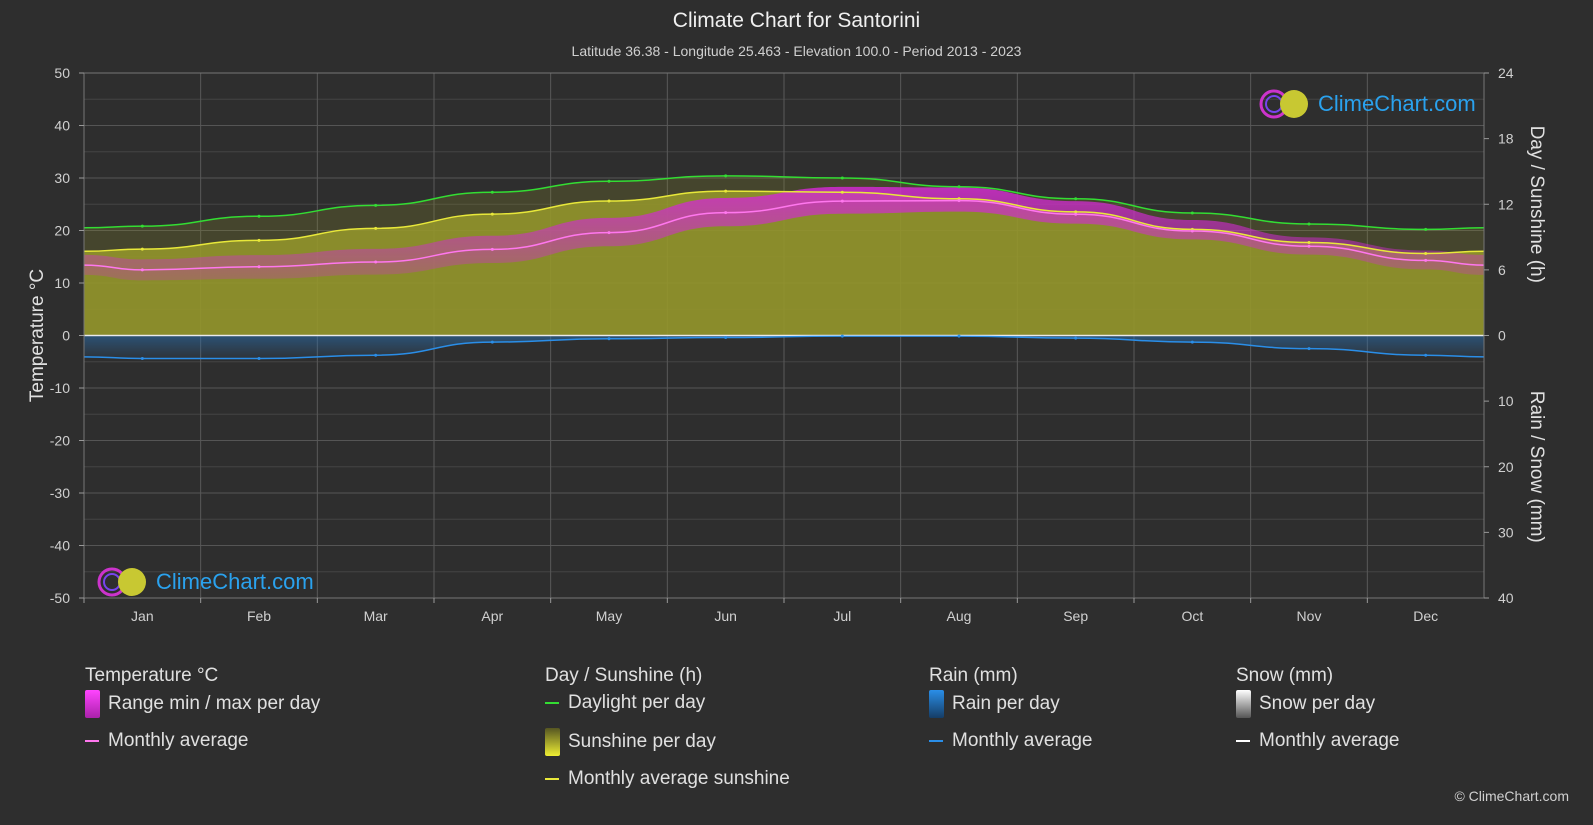 The height and width of the screenshot is (825, 1593). I want to click on y-tick-label: 40, so click(62, 126).